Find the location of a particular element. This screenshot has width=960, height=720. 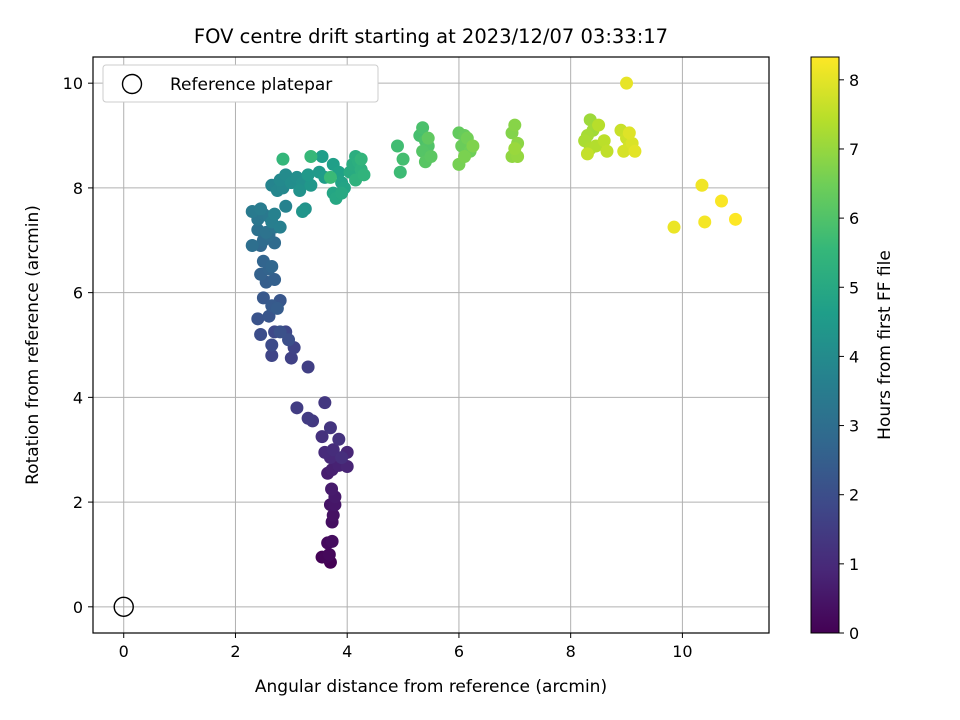

y-tick-label: 10 is located at coordinates (73, 83).